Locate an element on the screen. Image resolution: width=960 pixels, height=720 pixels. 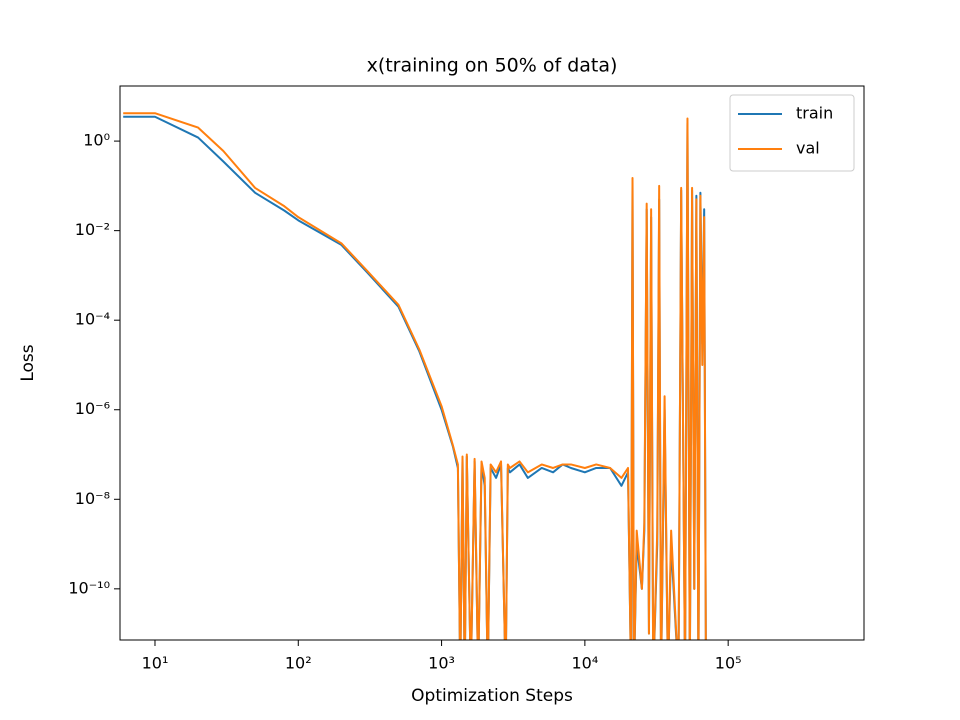
y-tick-label: 10⁻¹⁰ is located at coordinates (89, 587).